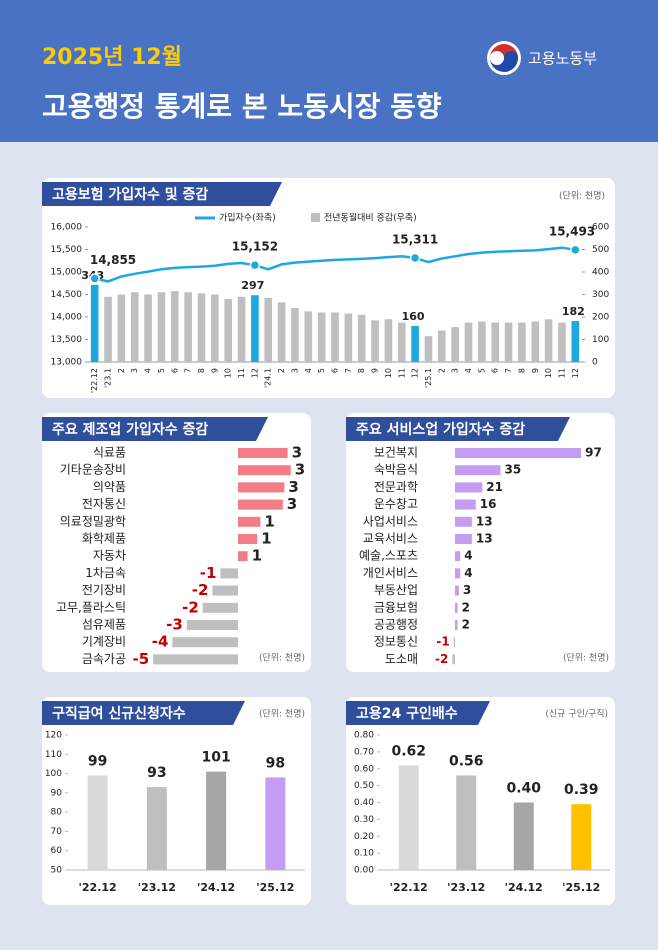  Describe the element at coordinates (364, 769) in the screenshot. I see `y-tick-label: 0.60` at that location.